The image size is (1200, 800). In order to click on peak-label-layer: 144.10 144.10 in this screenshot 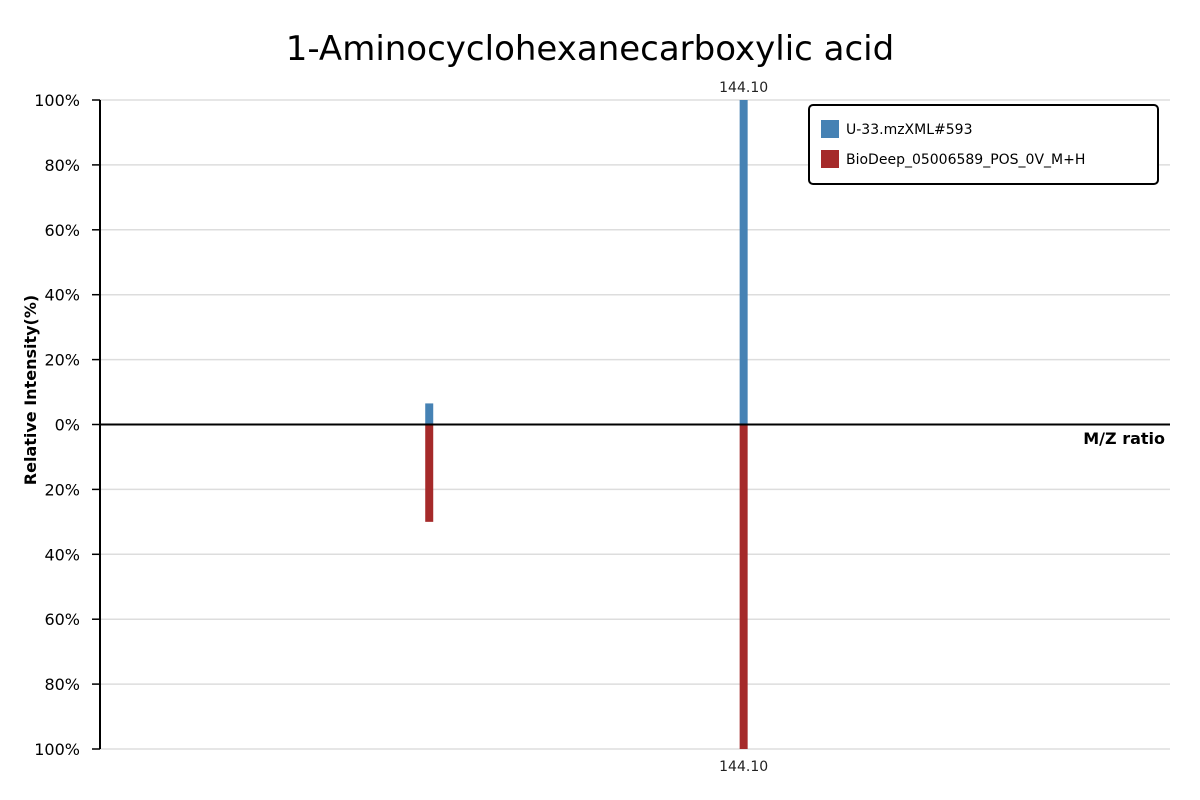, I will do `click(743, 427)`.